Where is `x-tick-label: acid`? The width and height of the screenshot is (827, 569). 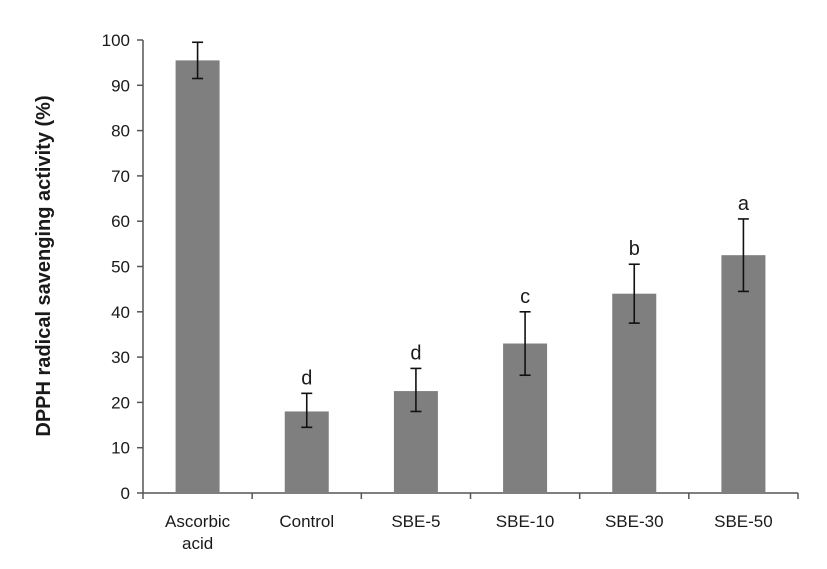 x-tick-label: acid is located at coordinates (197, 543).